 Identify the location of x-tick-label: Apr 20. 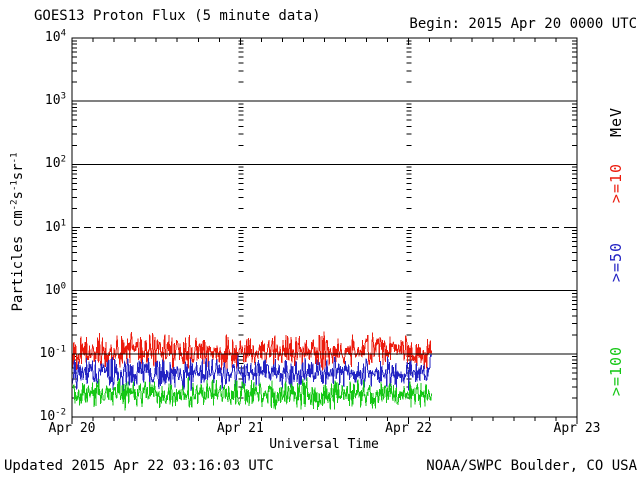
(72, 428).